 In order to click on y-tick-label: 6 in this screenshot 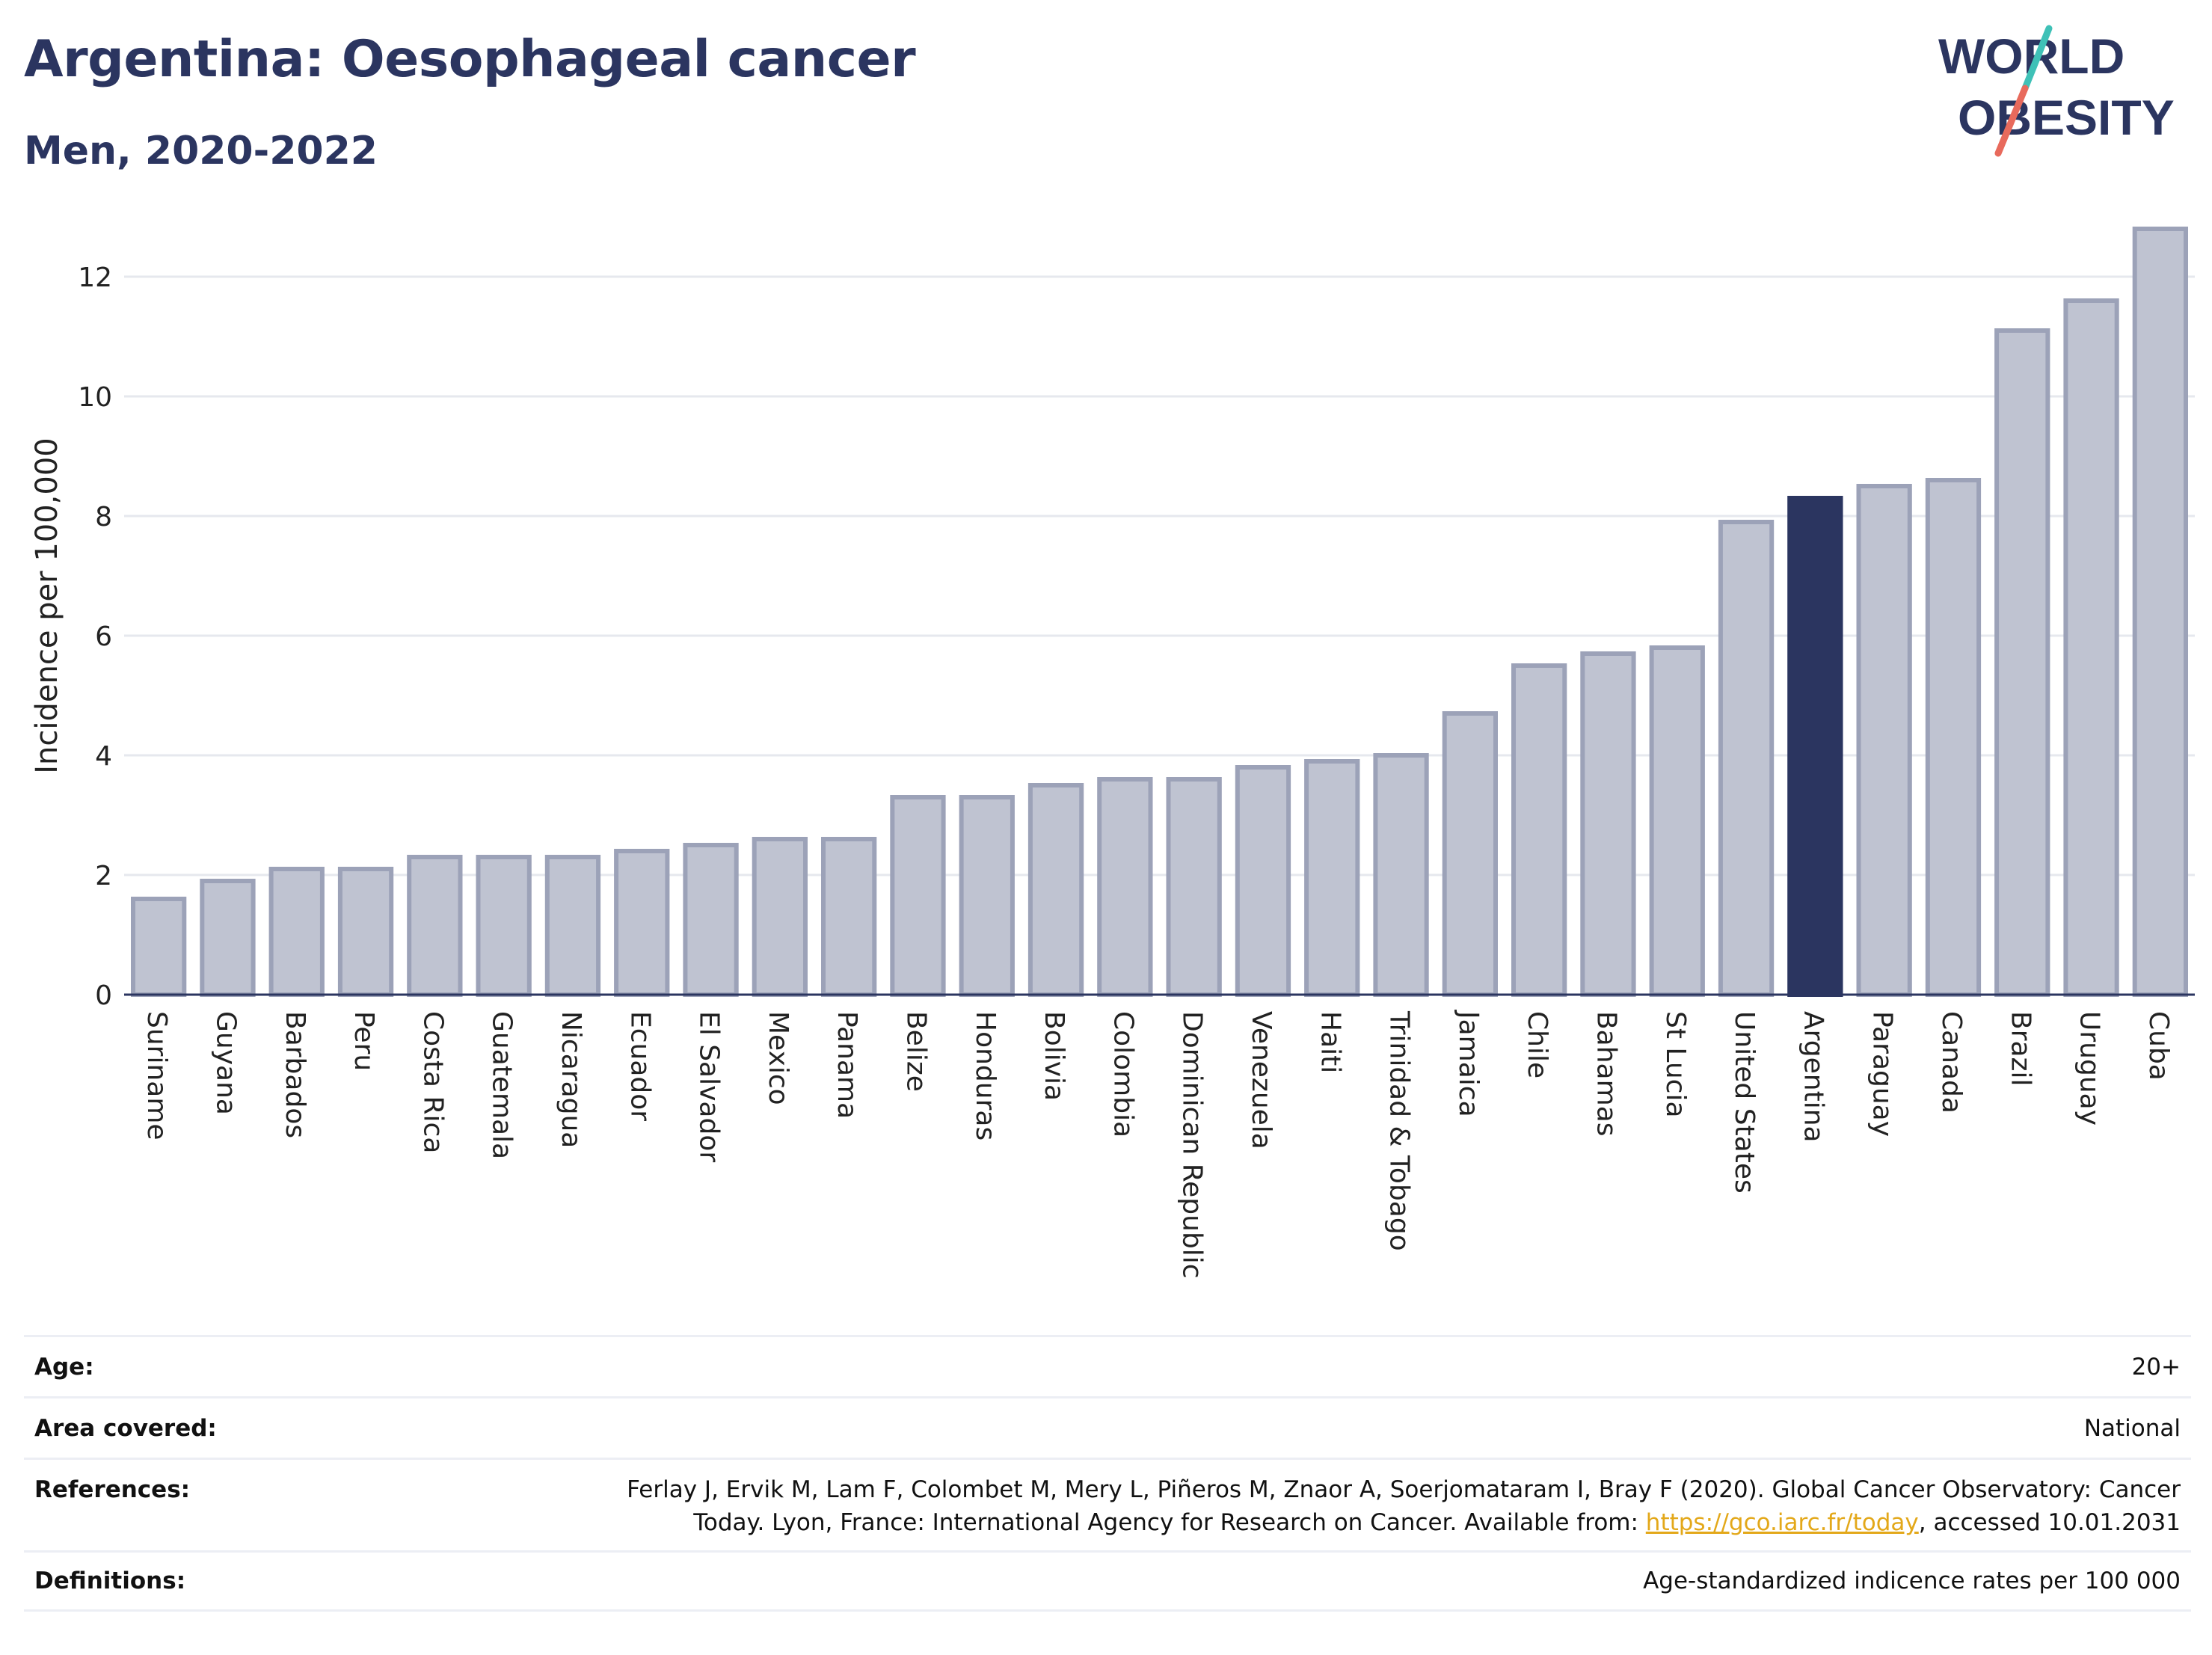, I will do `click(103, 636)`.